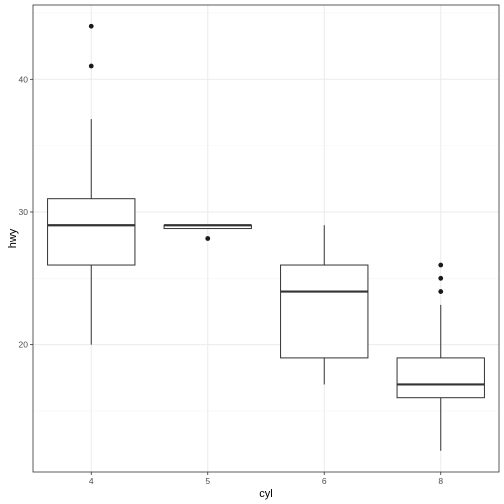  Describe the element at coordinates (24, 345) in the screenshot. I see `y-tick-label: 20` at that location.